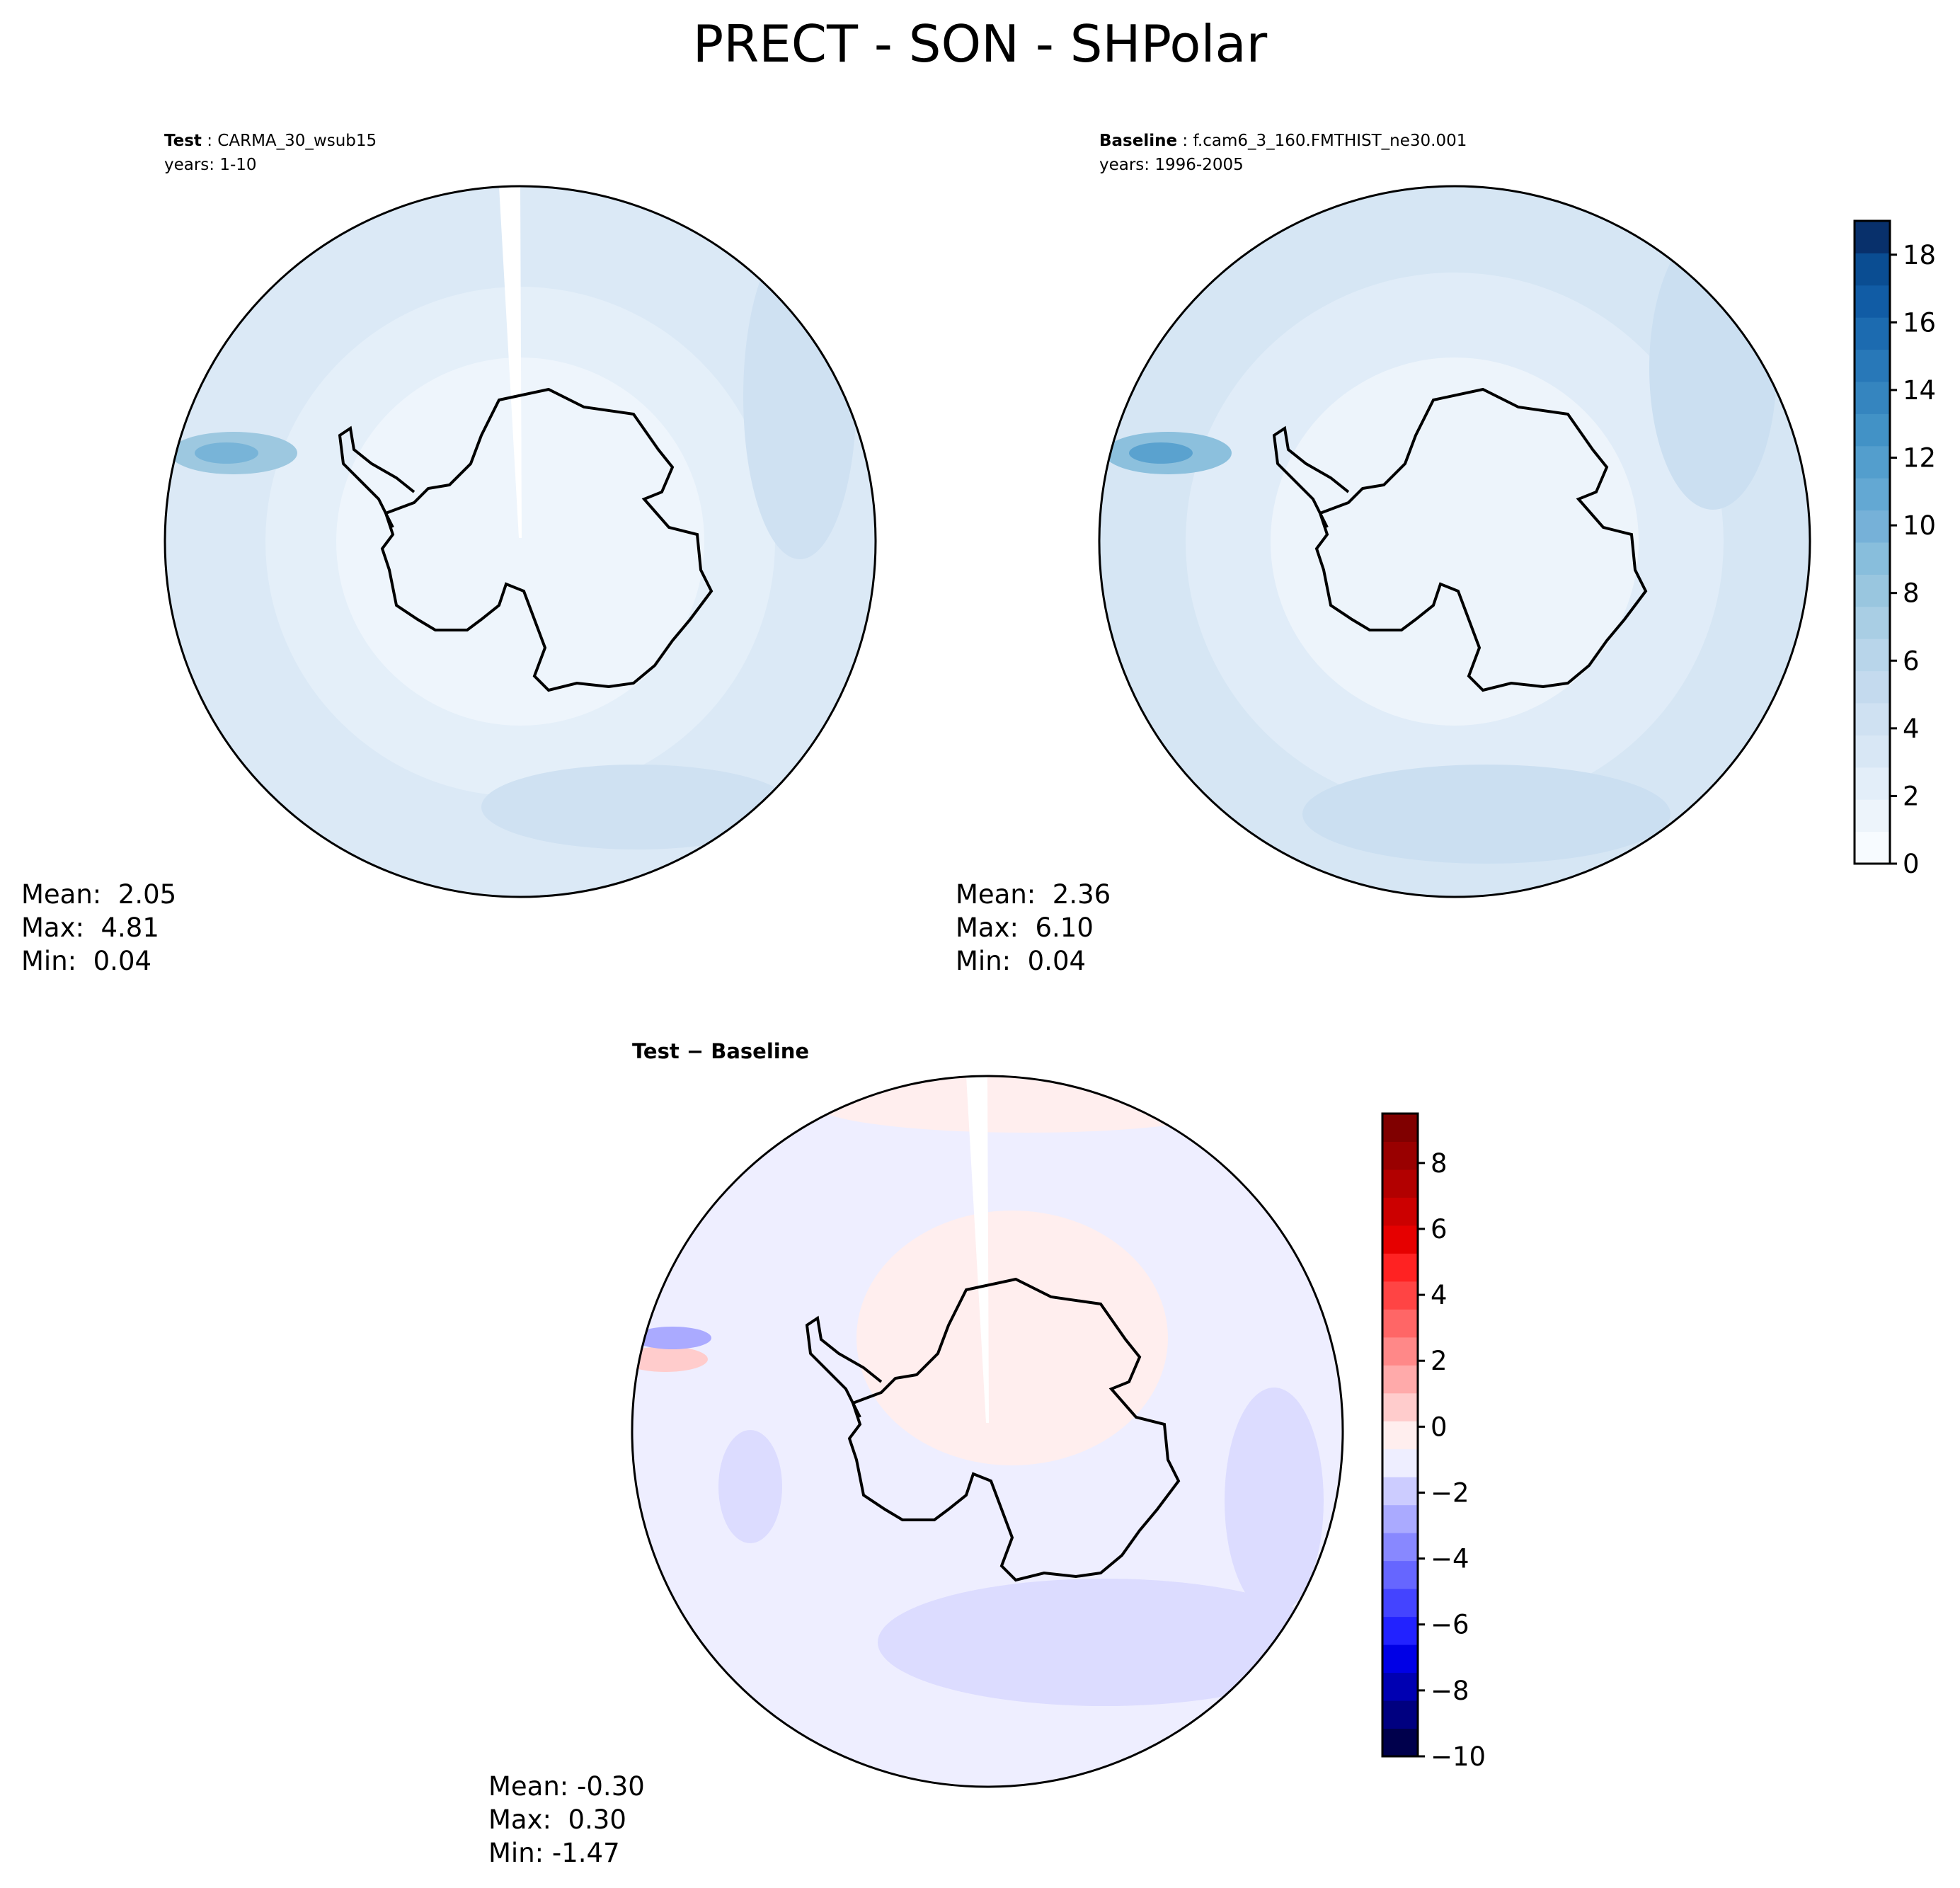 The height and width of the screenshot is (1888, 1960). I want to click on baseline-colorbar-tick-label: 6, so click(1911, 661).